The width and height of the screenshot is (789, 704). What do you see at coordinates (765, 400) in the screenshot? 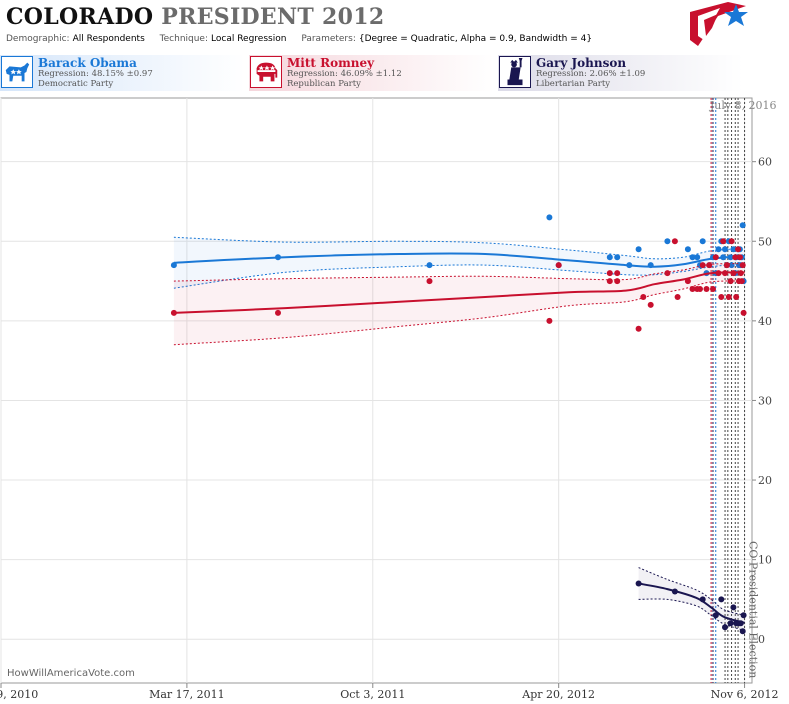
I see `y-tick-label: 30` at bounding box center [765, 400].